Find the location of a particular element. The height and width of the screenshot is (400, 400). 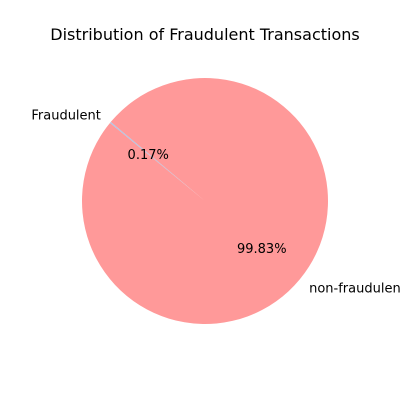

chart-title: Distribution of Fraudulent Transactions is located at coordinates (204, 34).